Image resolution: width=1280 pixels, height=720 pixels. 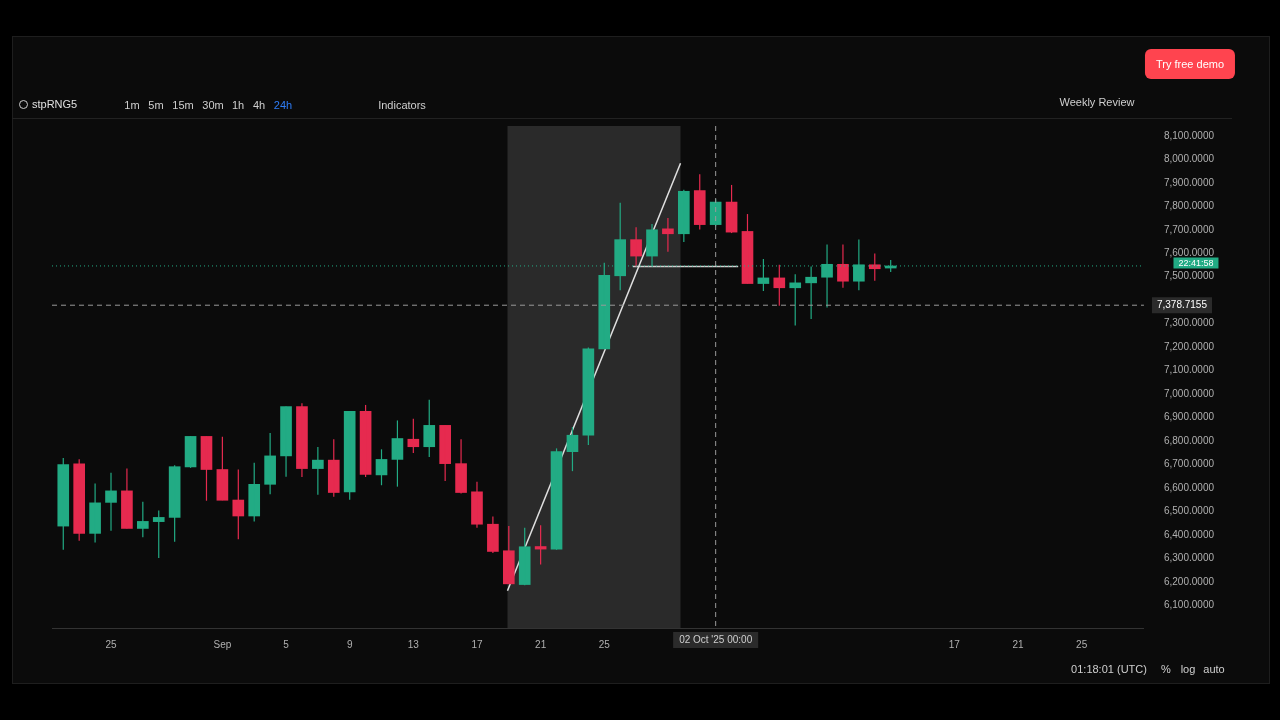 I want to click on text: auto, so click(x=1214, y=669).